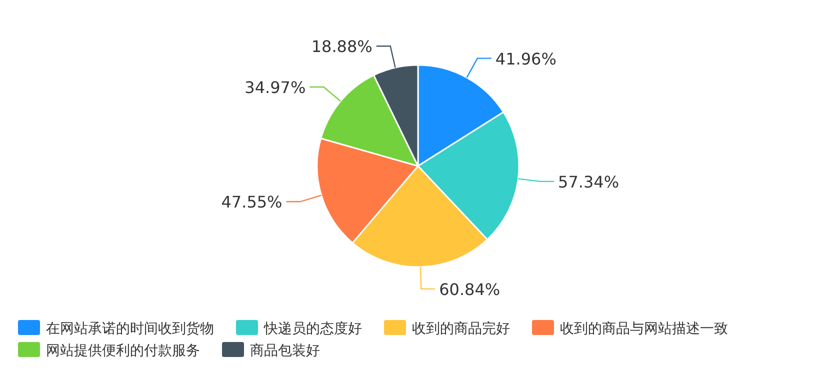 This screenshot has height=379, width=830. What do you see at coordinates (589, 182) in the screenshot?
I see `data-label: 57.34%` at bounding box center [589, 182].